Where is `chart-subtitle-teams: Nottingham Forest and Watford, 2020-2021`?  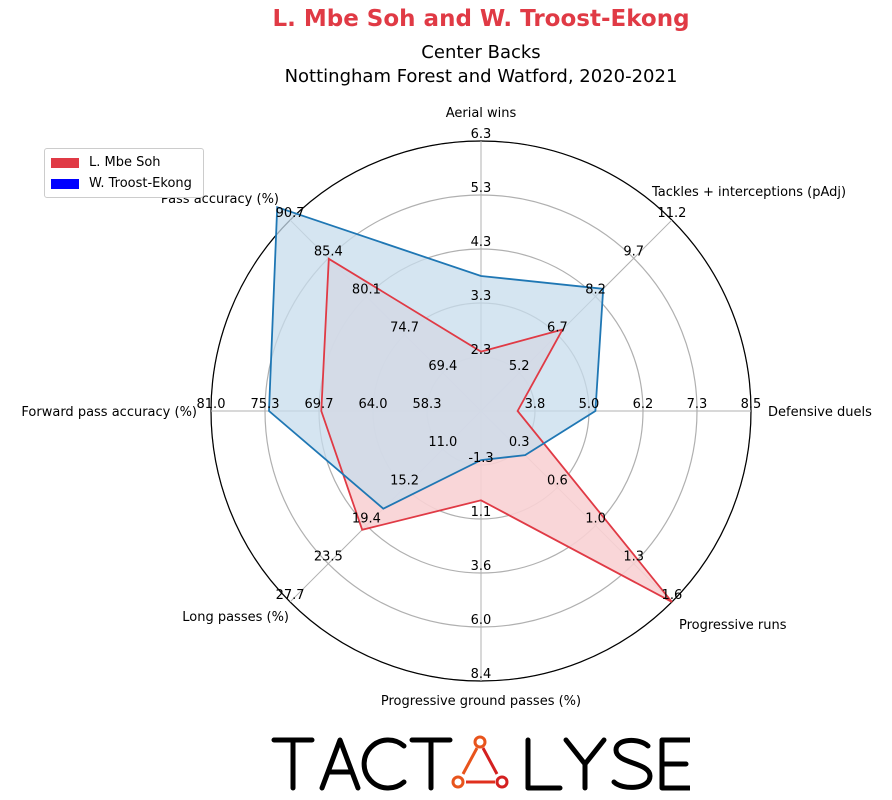
chart-subtitle-teams: Nottingham Forest and Watford, 2020-2021 is located at coordinates (481, 76).